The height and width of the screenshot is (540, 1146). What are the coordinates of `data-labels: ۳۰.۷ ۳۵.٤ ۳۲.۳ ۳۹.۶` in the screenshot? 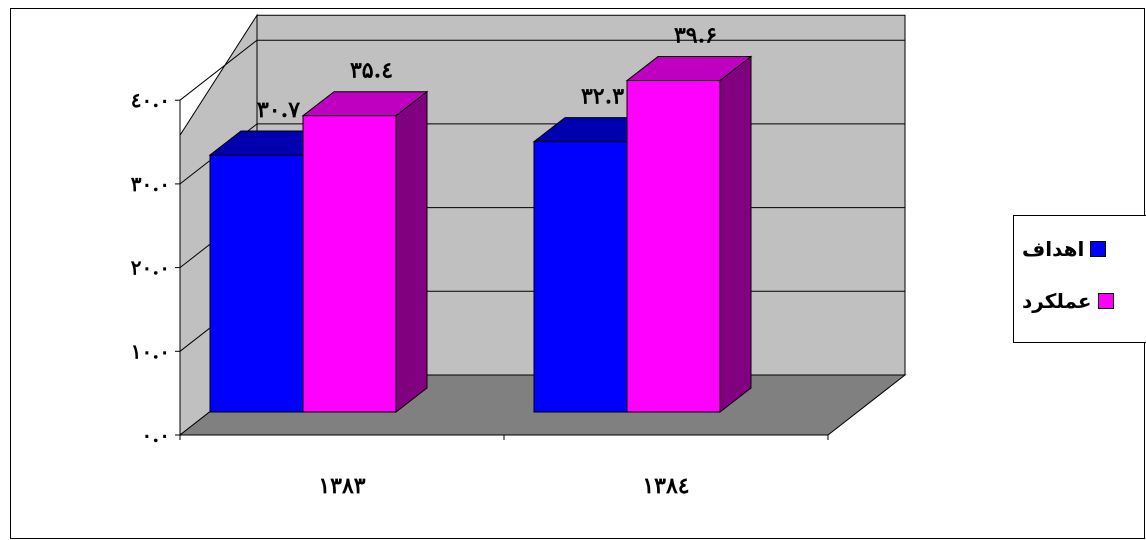 It's located at (487, 73).